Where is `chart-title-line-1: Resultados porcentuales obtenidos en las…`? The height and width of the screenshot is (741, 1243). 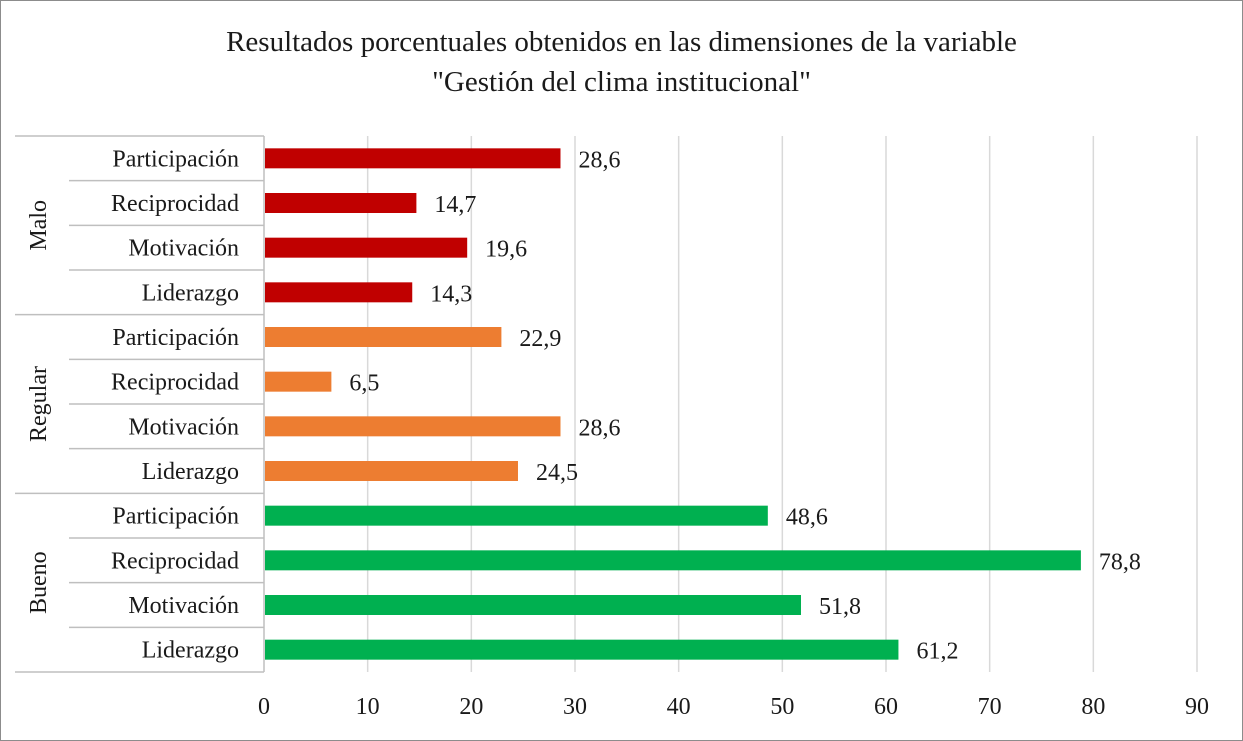 chart-title-line-1: Resultados porcentuales obtenidos en las… is located at coordinates (621, 42).